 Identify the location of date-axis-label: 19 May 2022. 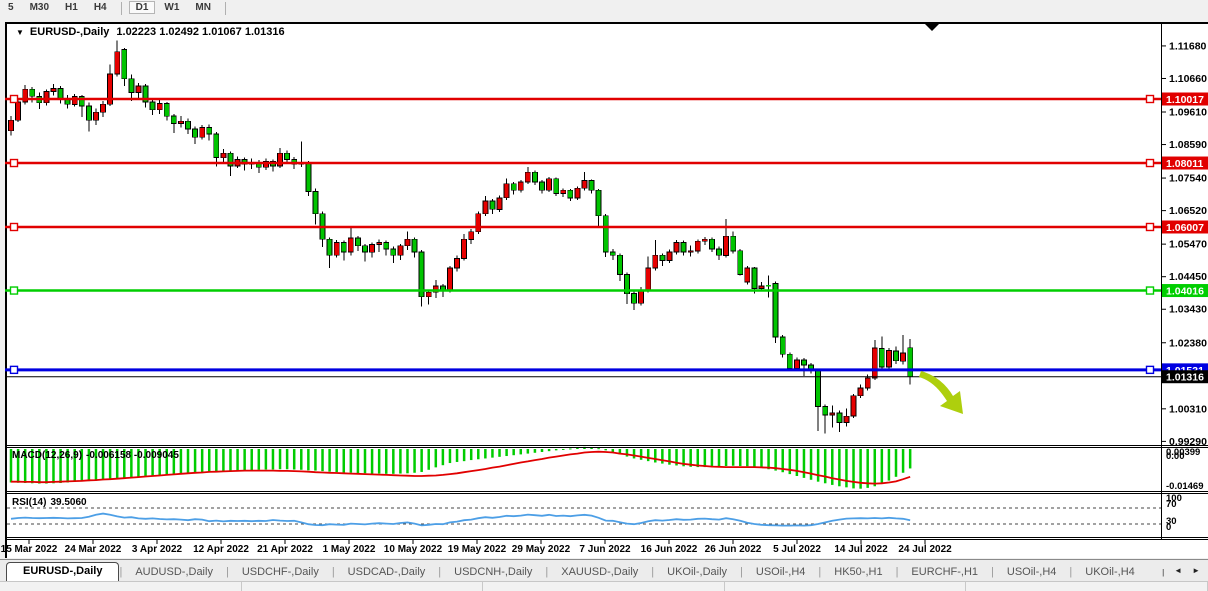
(477, 549).